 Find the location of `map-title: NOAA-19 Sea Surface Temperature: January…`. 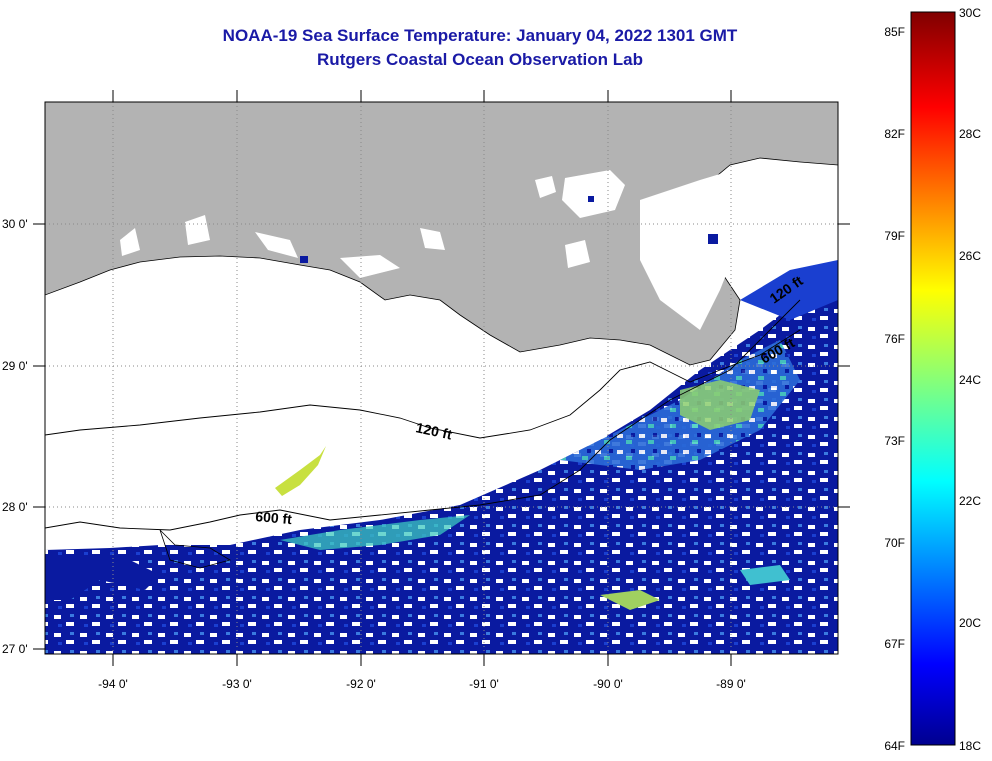

map-title: NOAA-19 Sea Surface Temperature: January… is located at coordinates (480, 35).